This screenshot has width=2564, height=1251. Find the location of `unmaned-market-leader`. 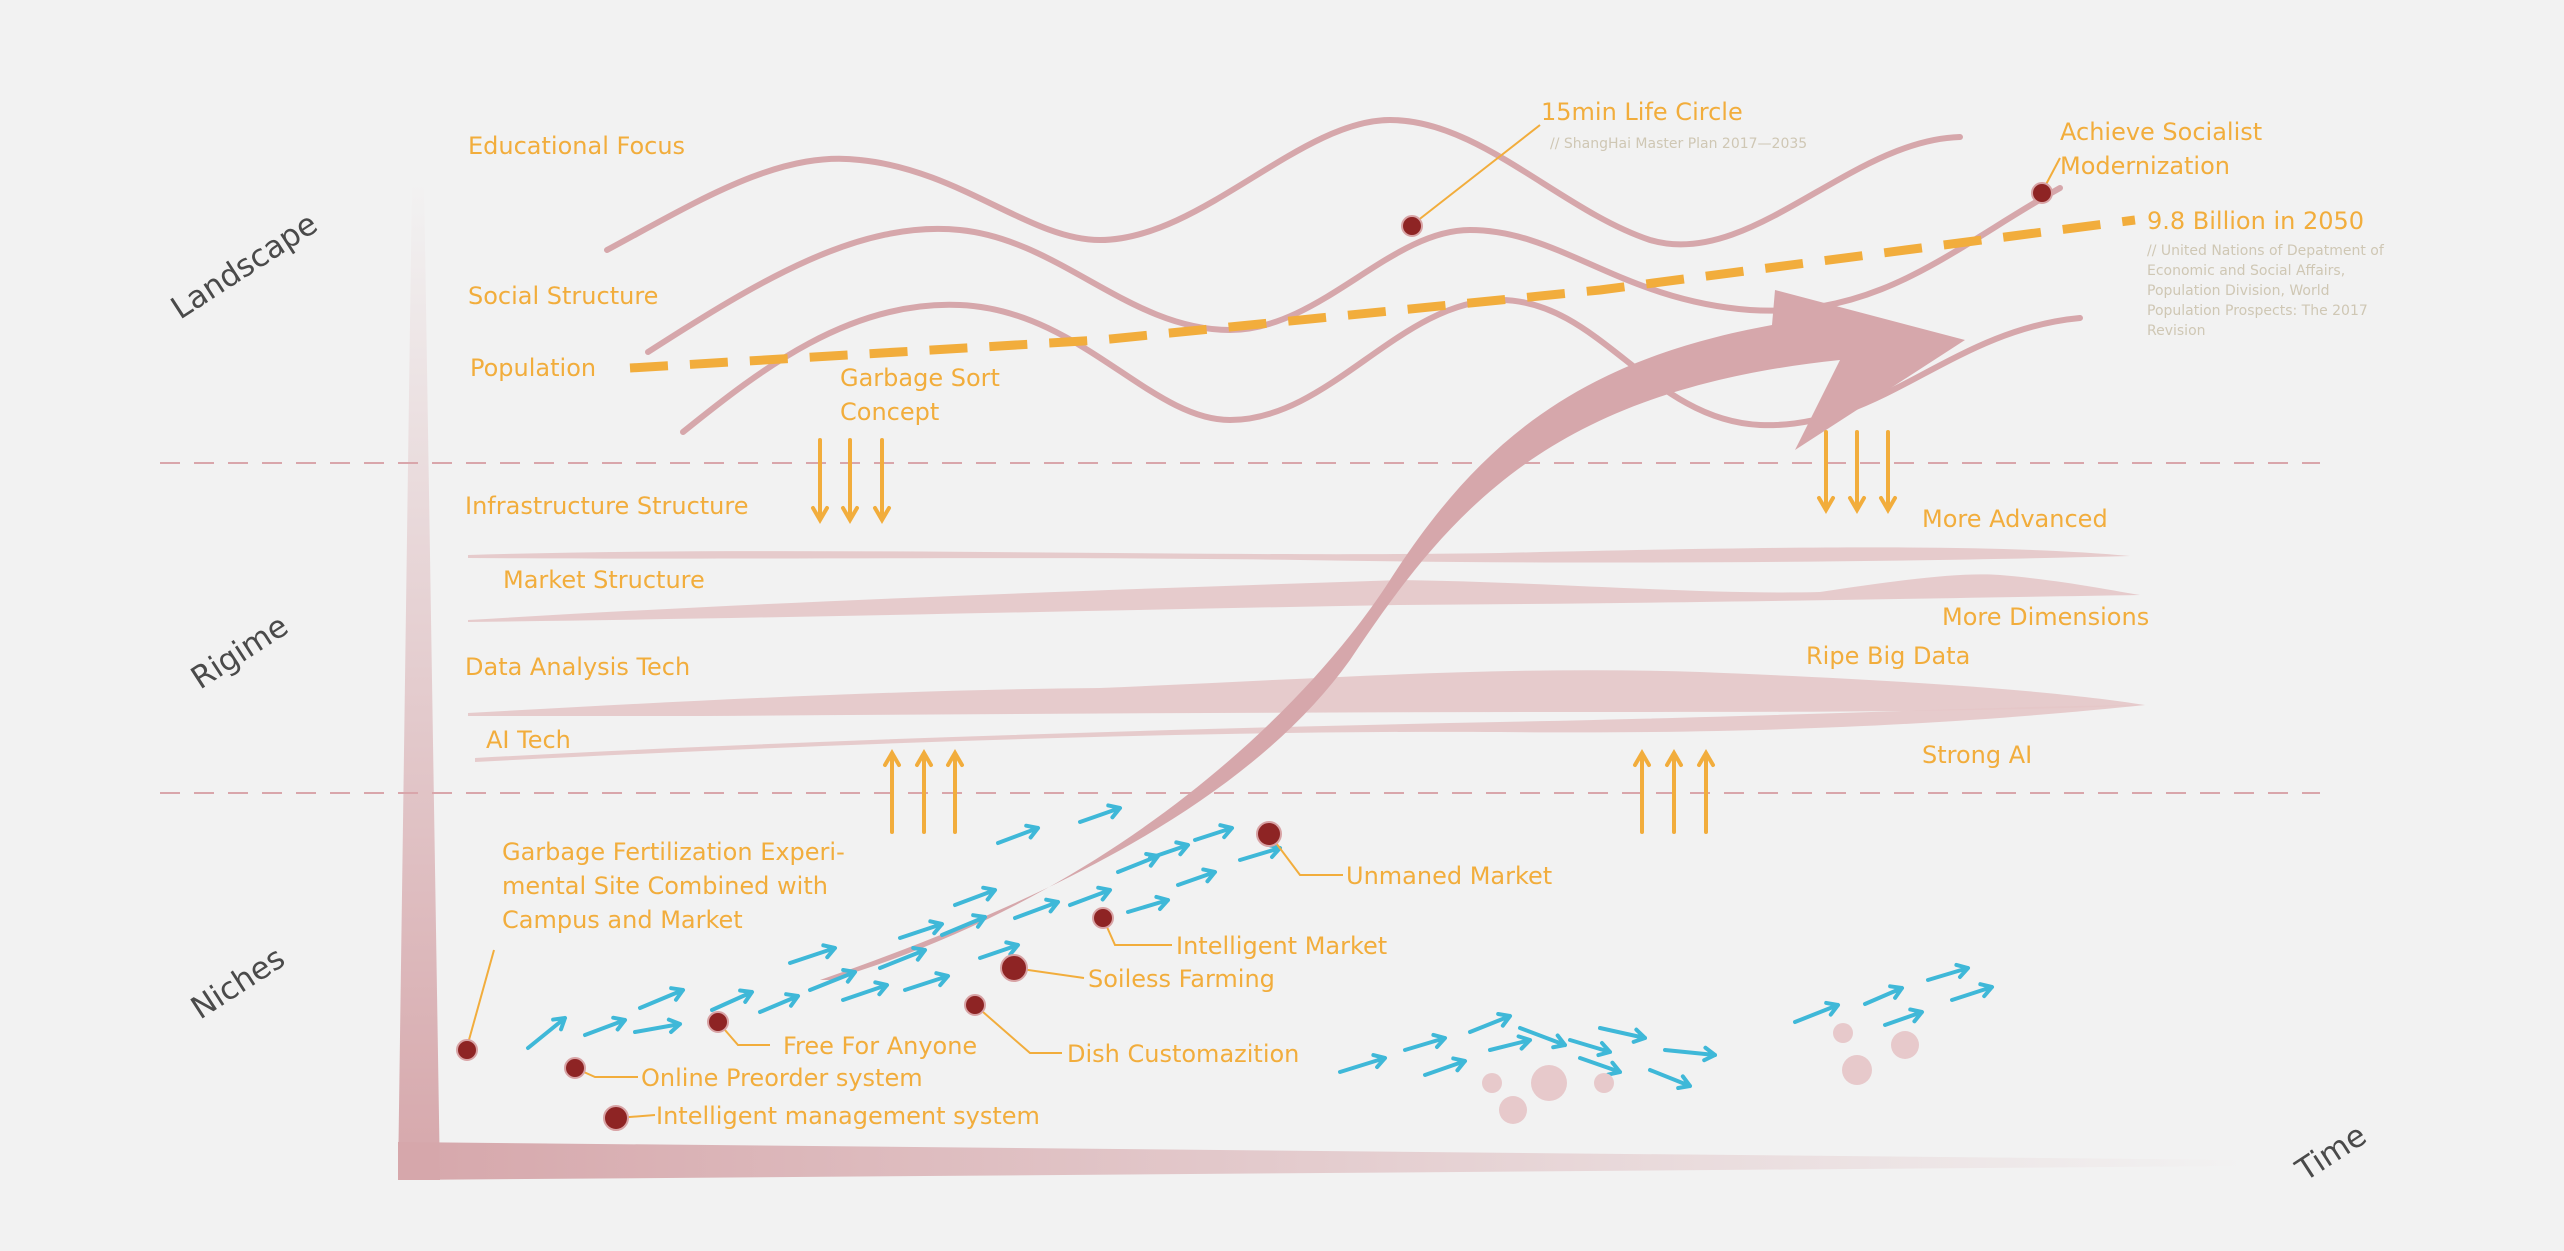

unmaned-market-leader is located at coordinates (1306, 855).